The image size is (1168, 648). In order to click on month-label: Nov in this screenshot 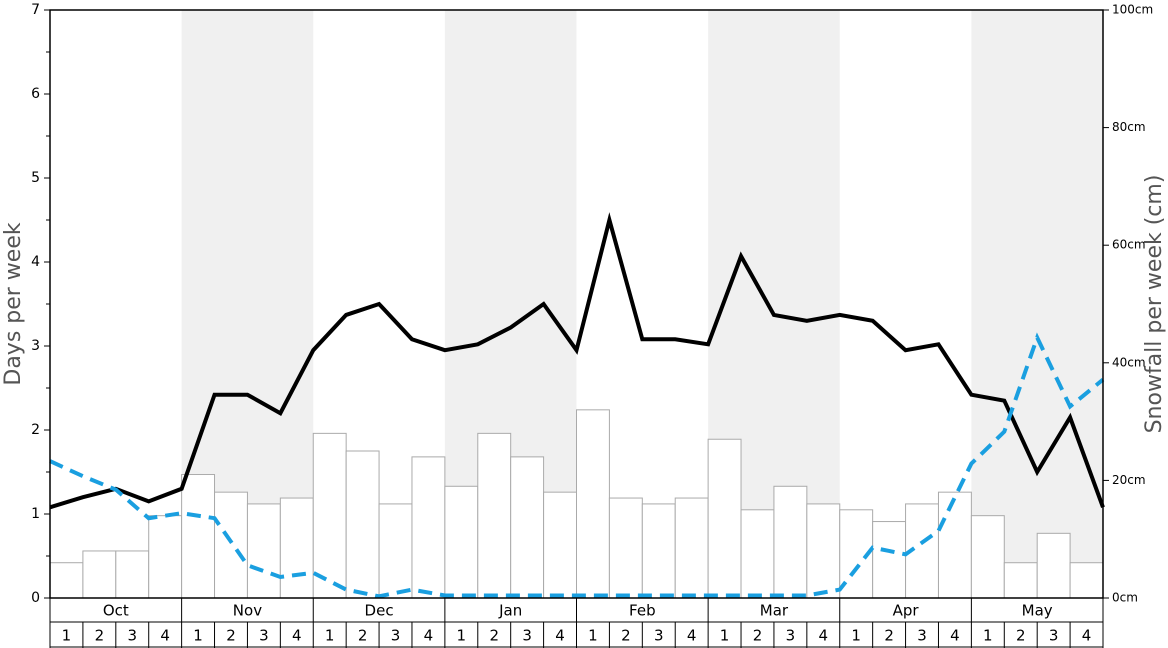, I will do `click(247, 611)`.